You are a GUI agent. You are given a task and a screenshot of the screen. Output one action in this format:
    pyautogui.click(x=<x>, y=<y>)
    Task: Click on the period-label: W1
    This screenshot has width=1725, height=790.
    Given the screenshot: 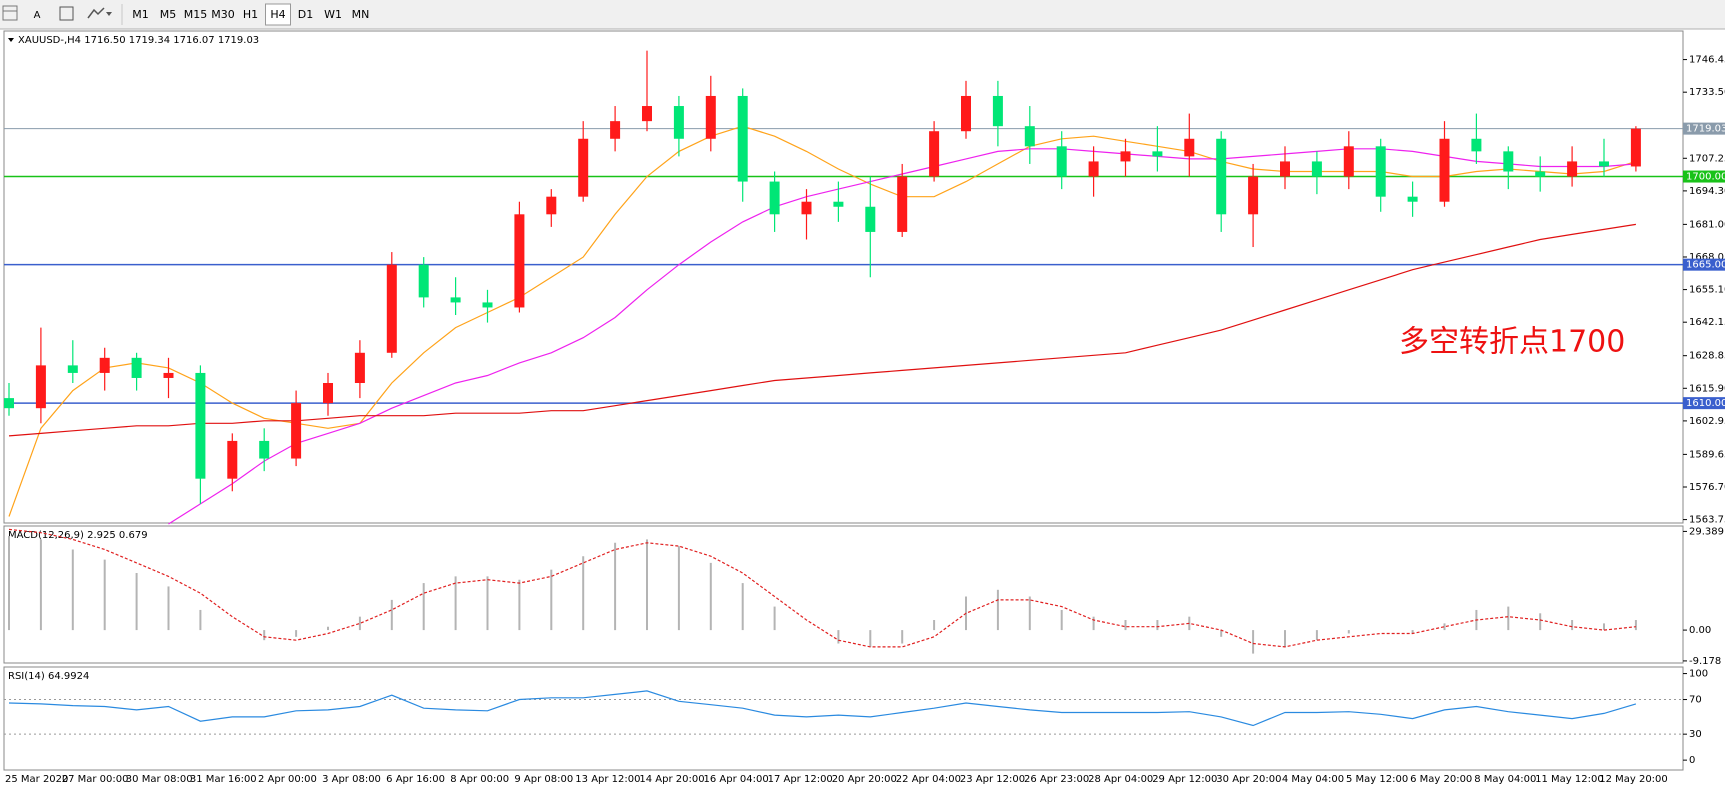 What is the action you would take?
    pyautogui.click(x=333, y=14)
    